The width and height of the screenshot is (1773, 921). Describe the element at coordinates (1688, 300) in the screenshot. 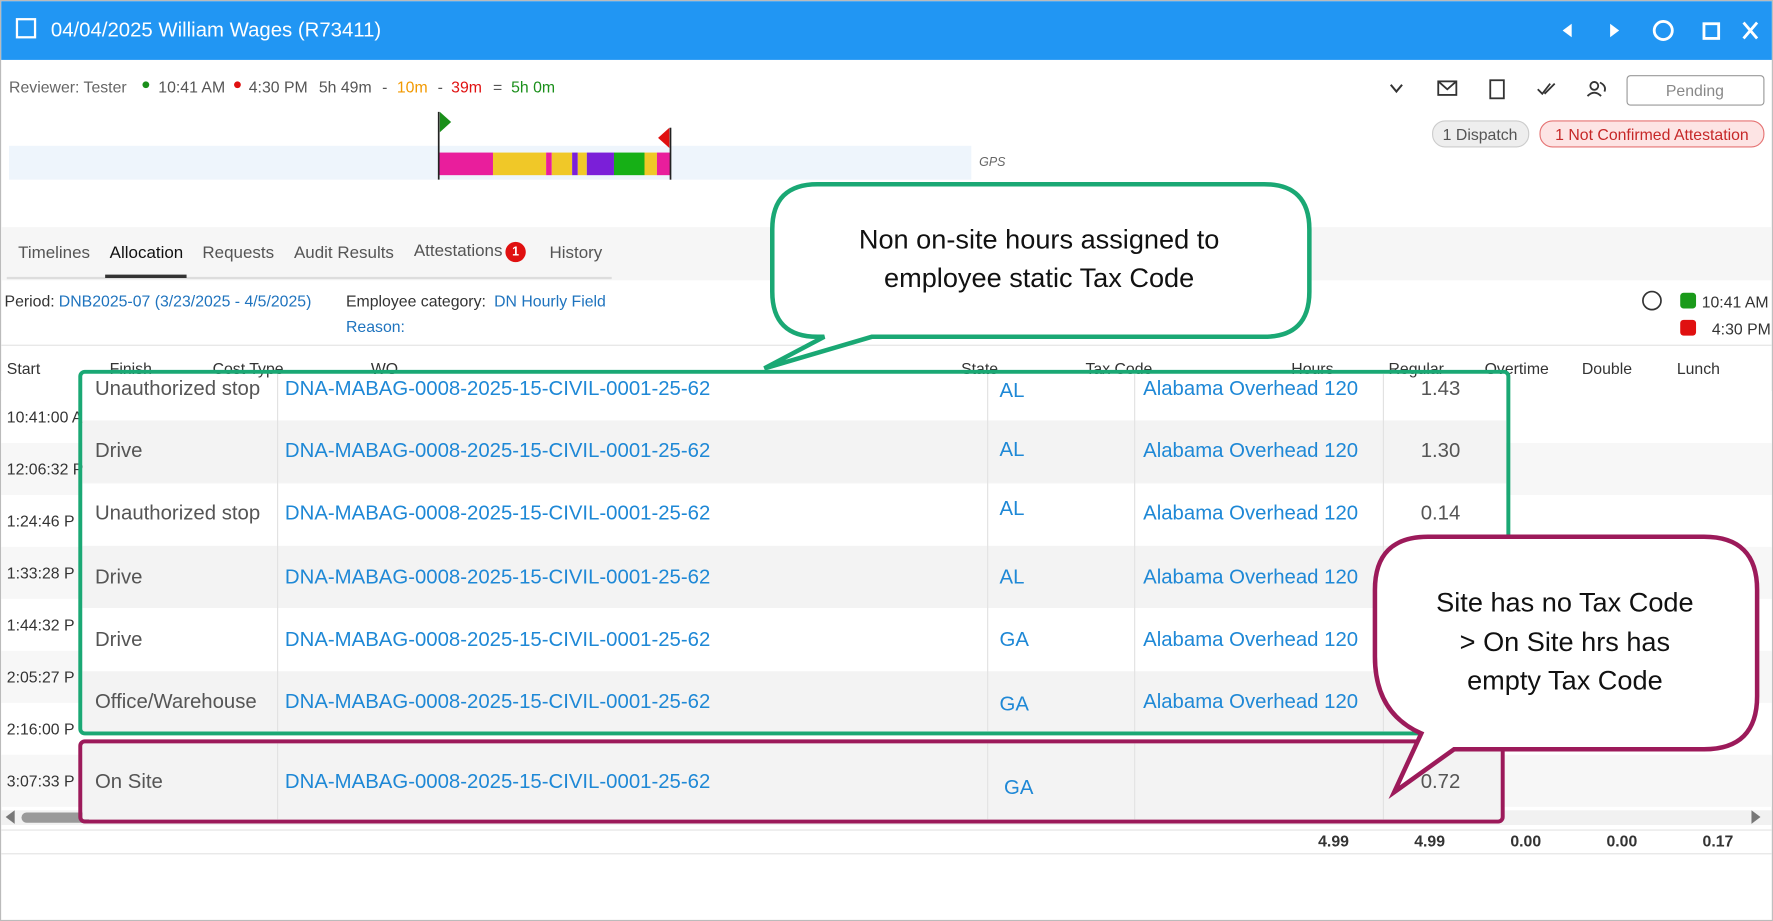

I see `start-marker` at that location.